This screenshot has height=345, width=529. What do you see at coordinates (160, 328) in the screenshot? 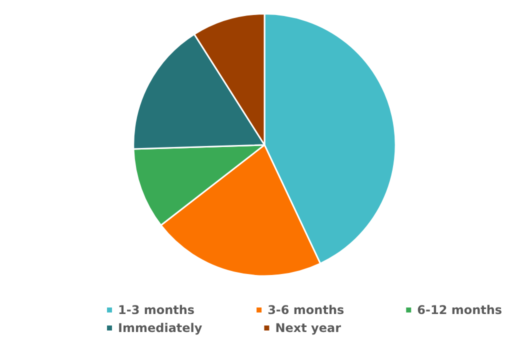
I see `legend-label: Immediately` at bounding box center [160, 328].